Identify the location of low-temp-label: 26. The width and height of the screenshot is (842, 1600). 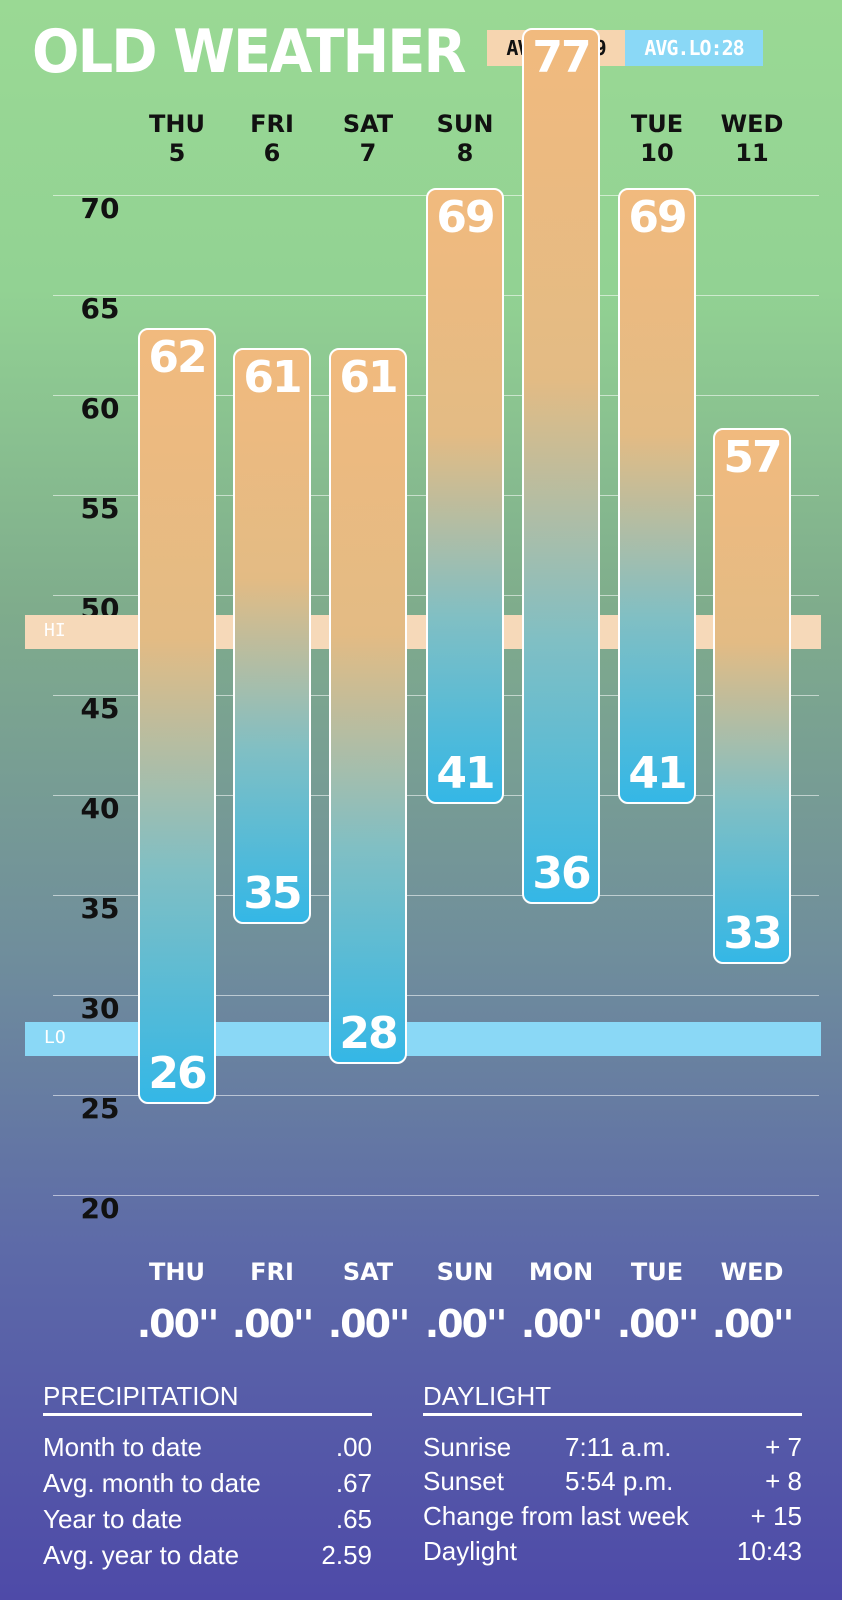
(177, 1073).